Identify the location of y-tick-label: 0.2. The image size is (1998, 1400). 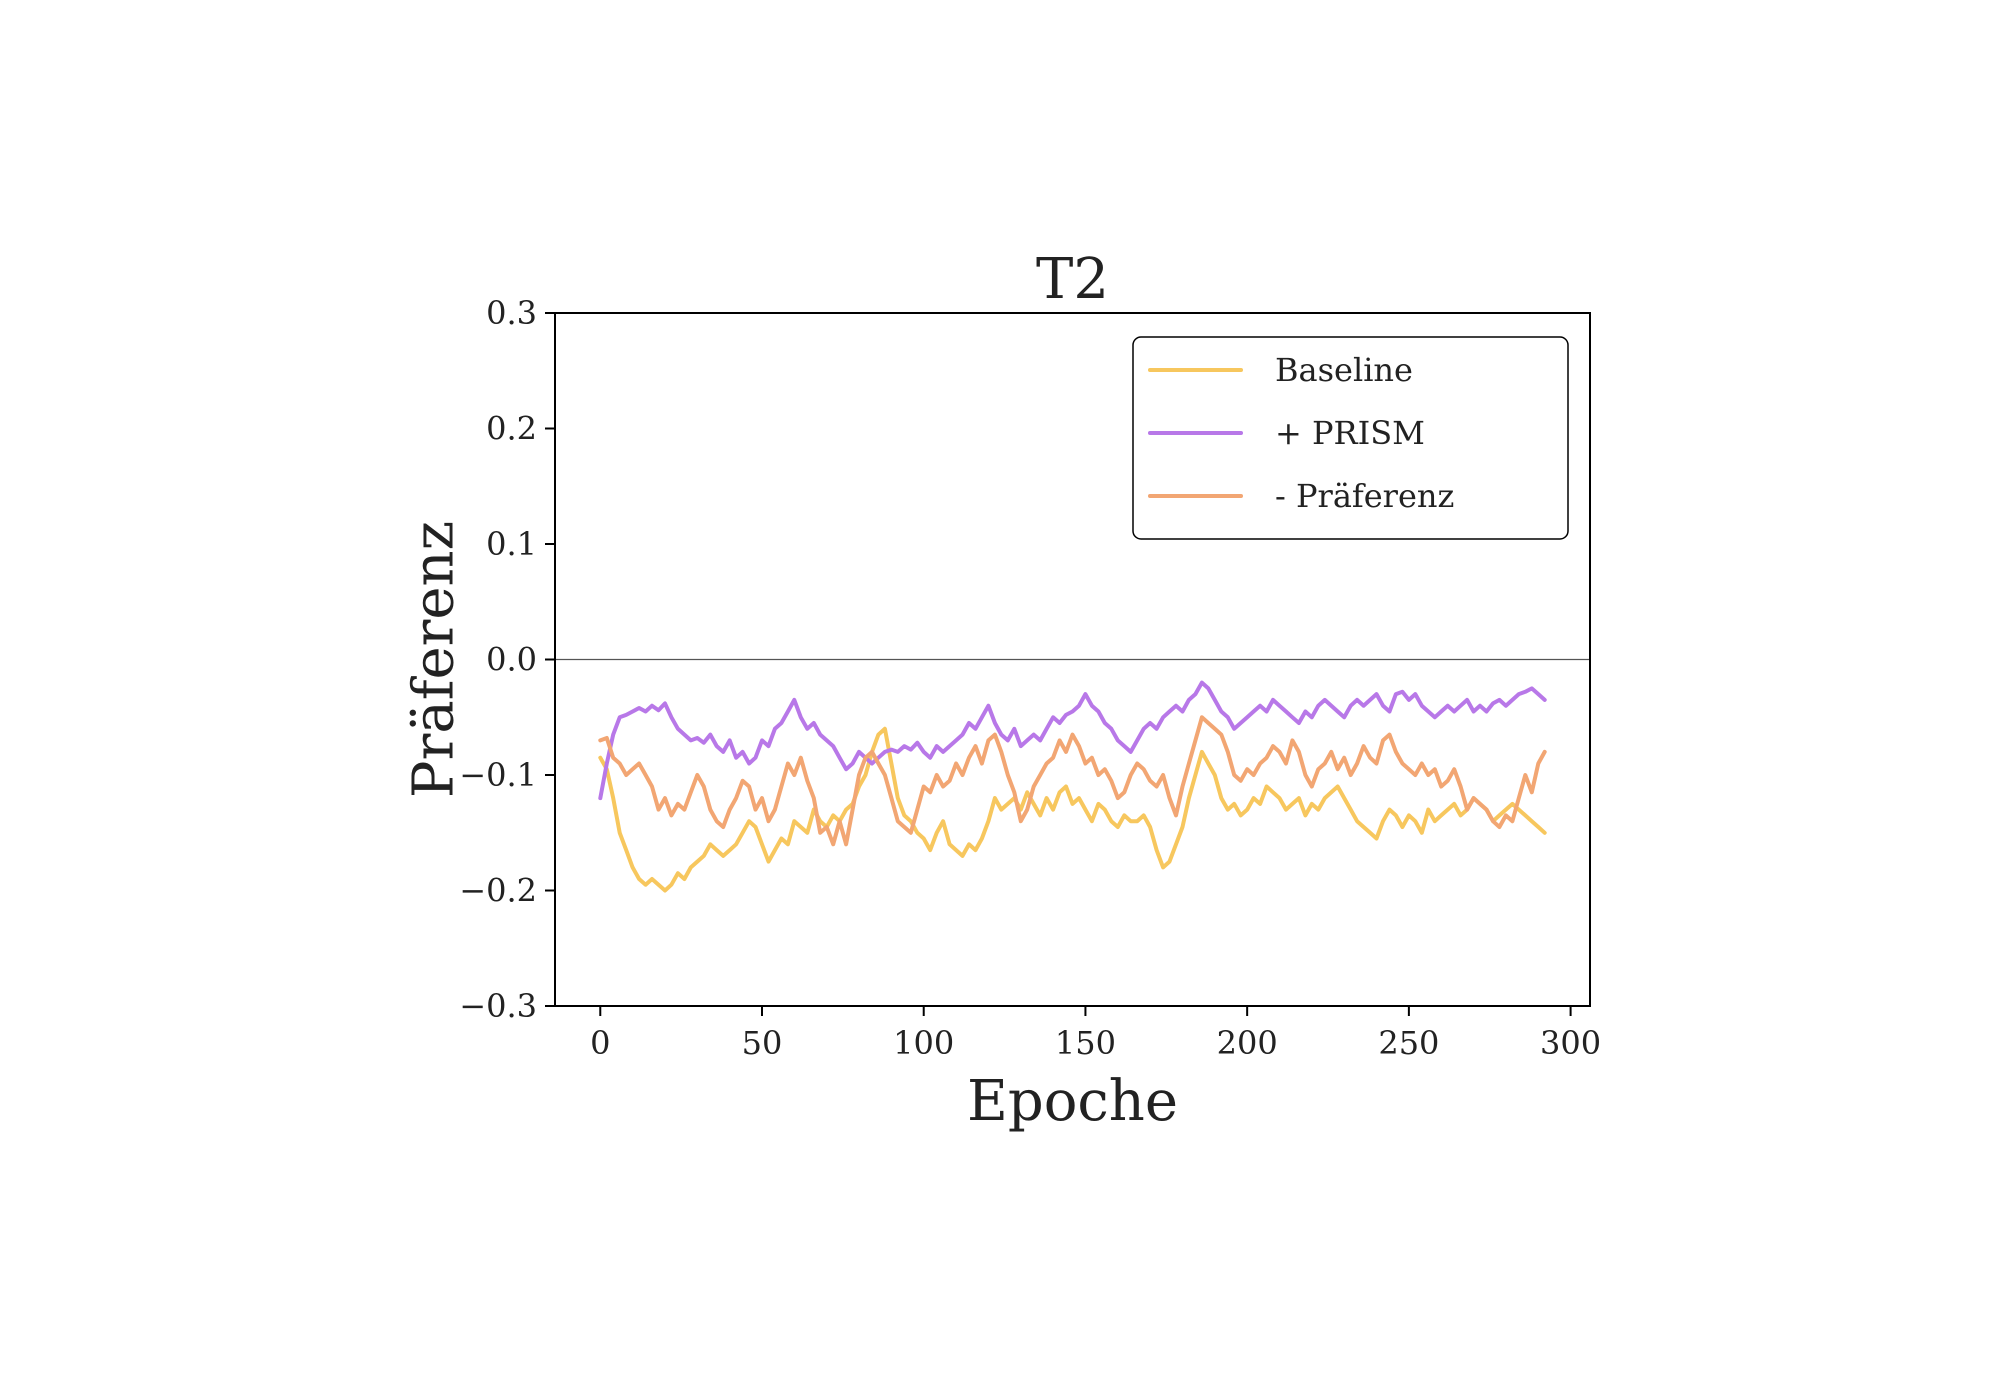
(511, 429).